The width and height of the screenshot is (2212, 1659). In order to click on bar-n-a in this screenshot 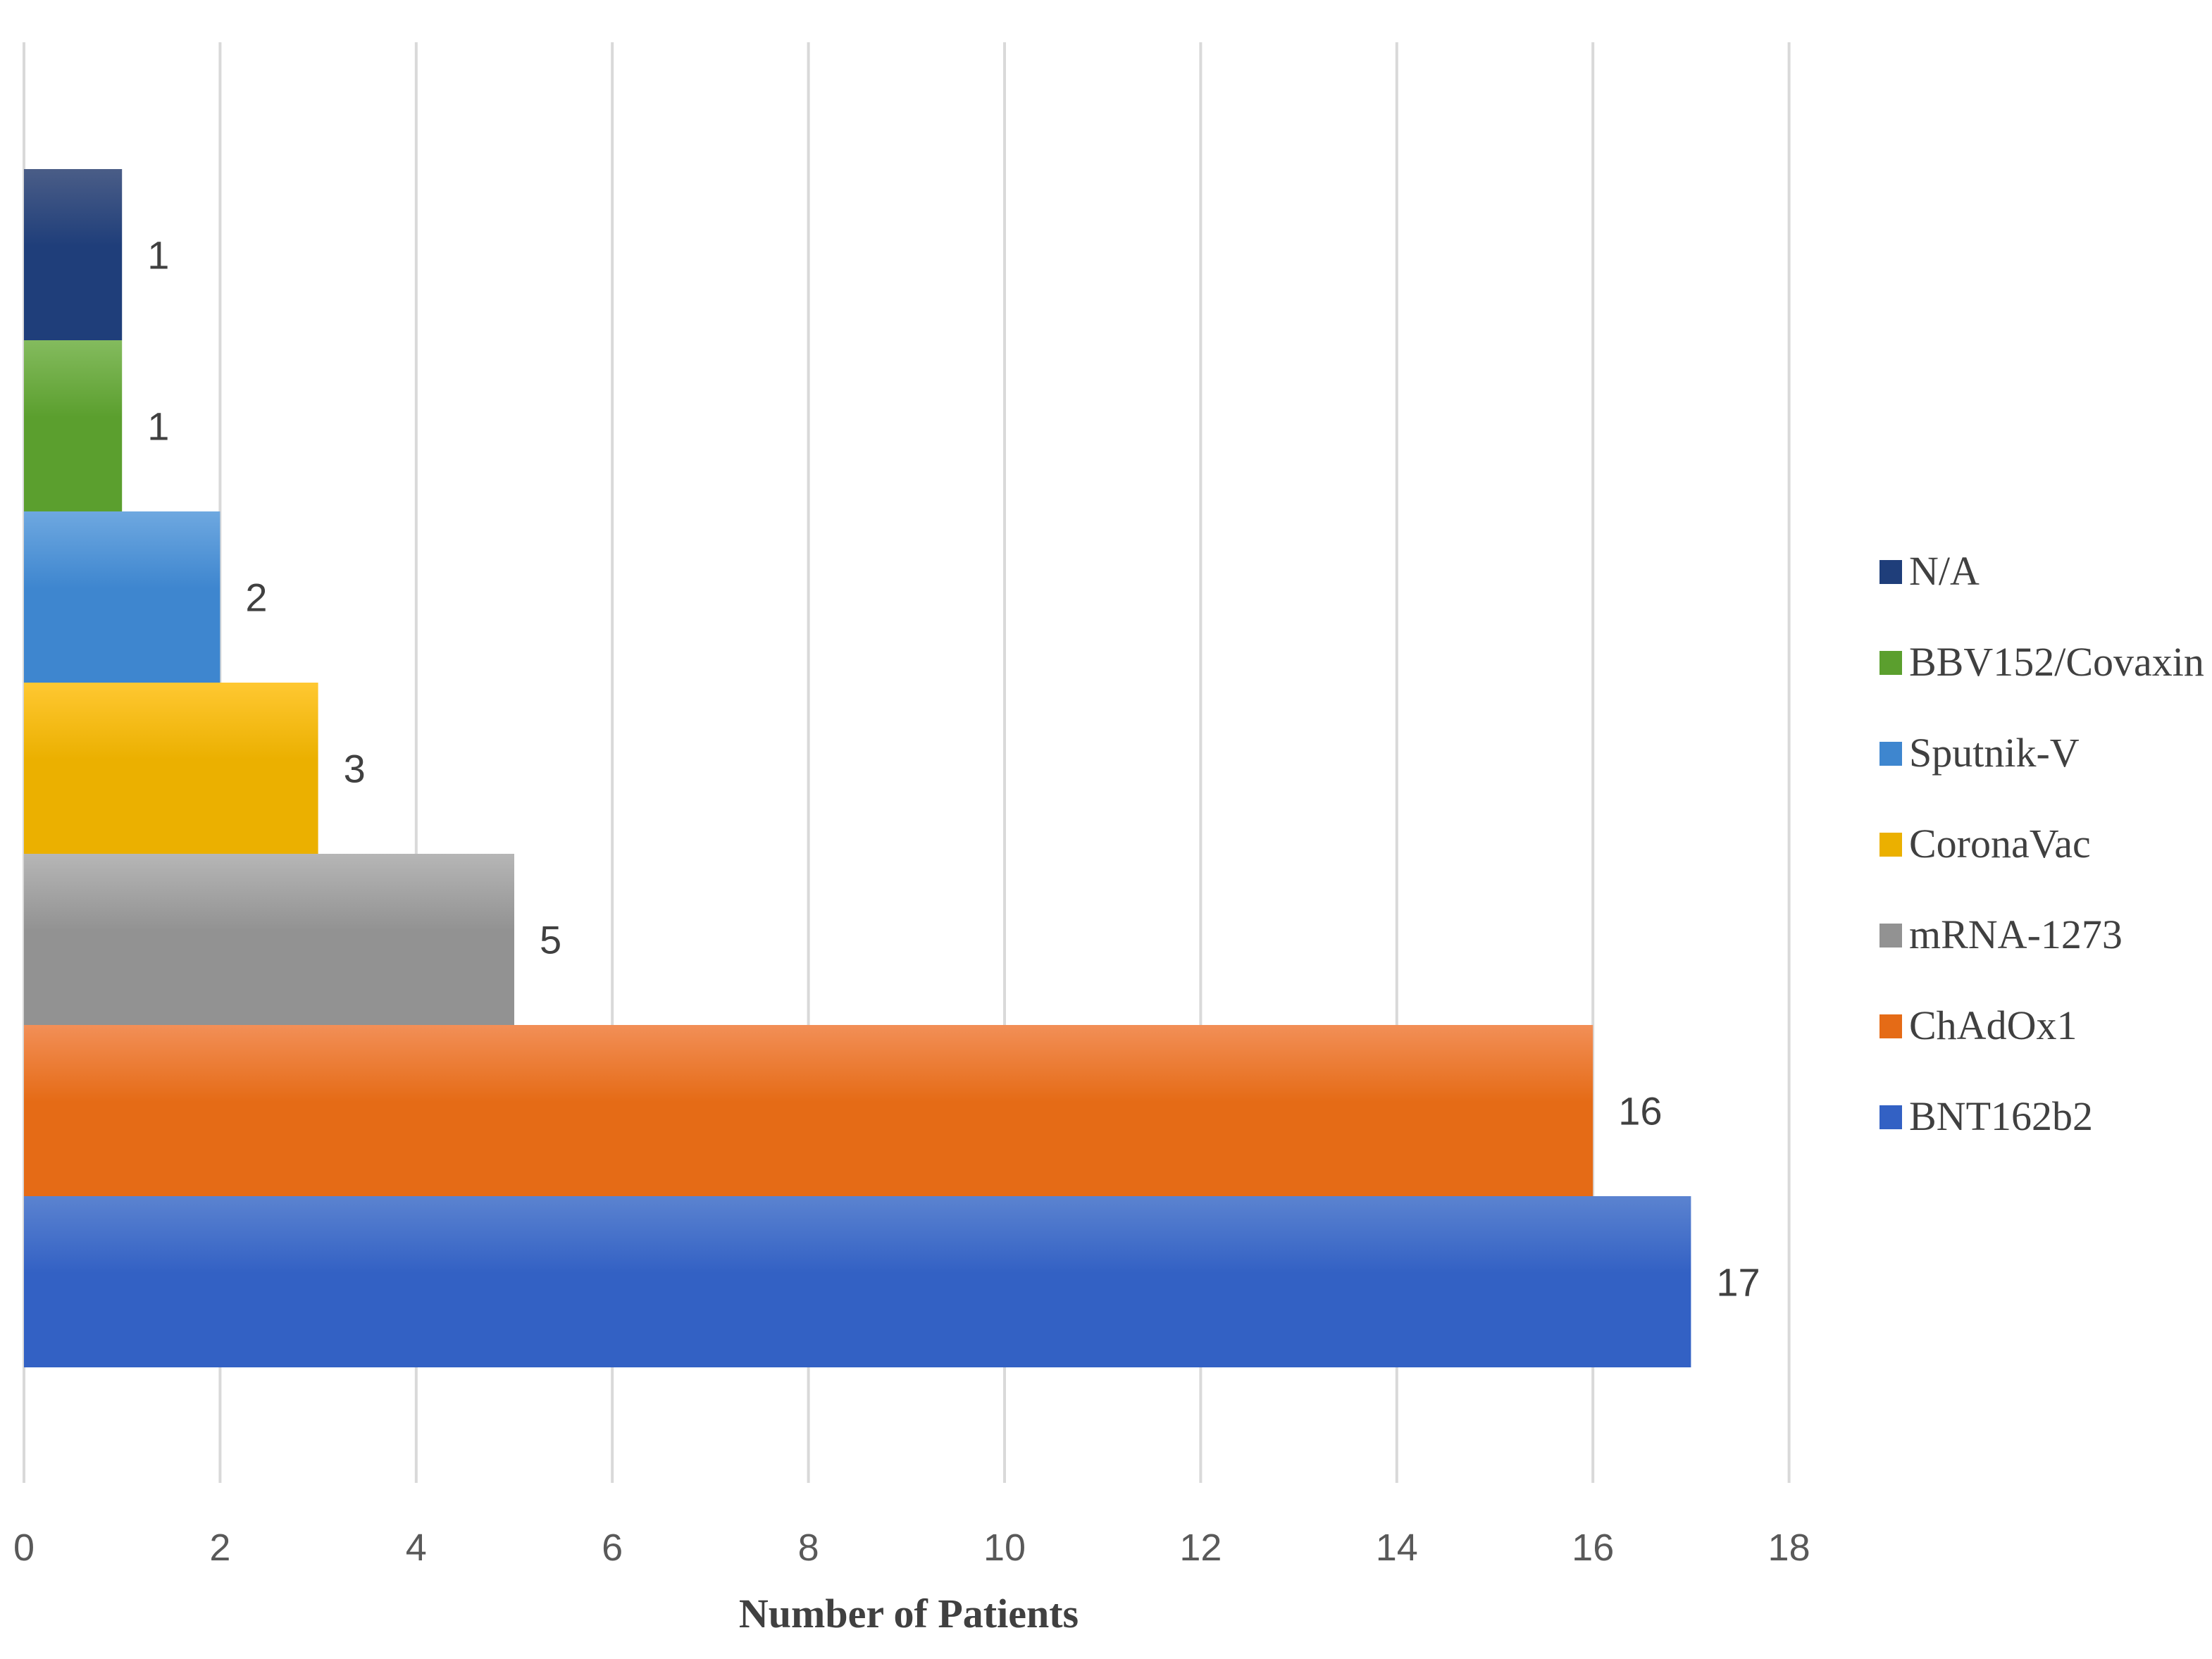, I will do `click(73, 254)`.